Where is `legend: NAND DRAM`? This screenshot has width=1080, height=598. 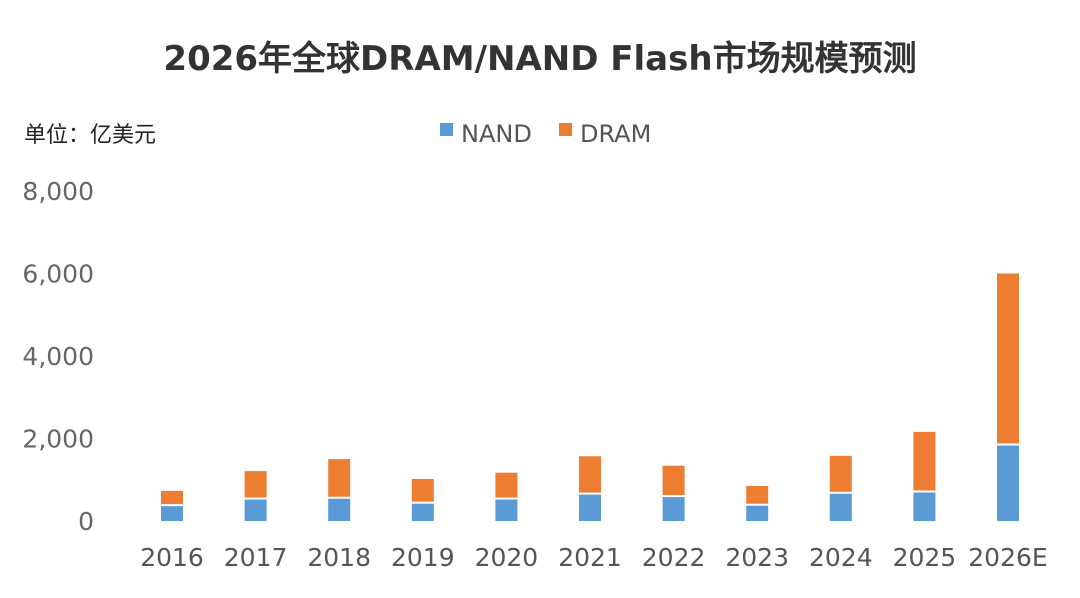 legend: NAND DRAM is located at coordinates (545, 134).